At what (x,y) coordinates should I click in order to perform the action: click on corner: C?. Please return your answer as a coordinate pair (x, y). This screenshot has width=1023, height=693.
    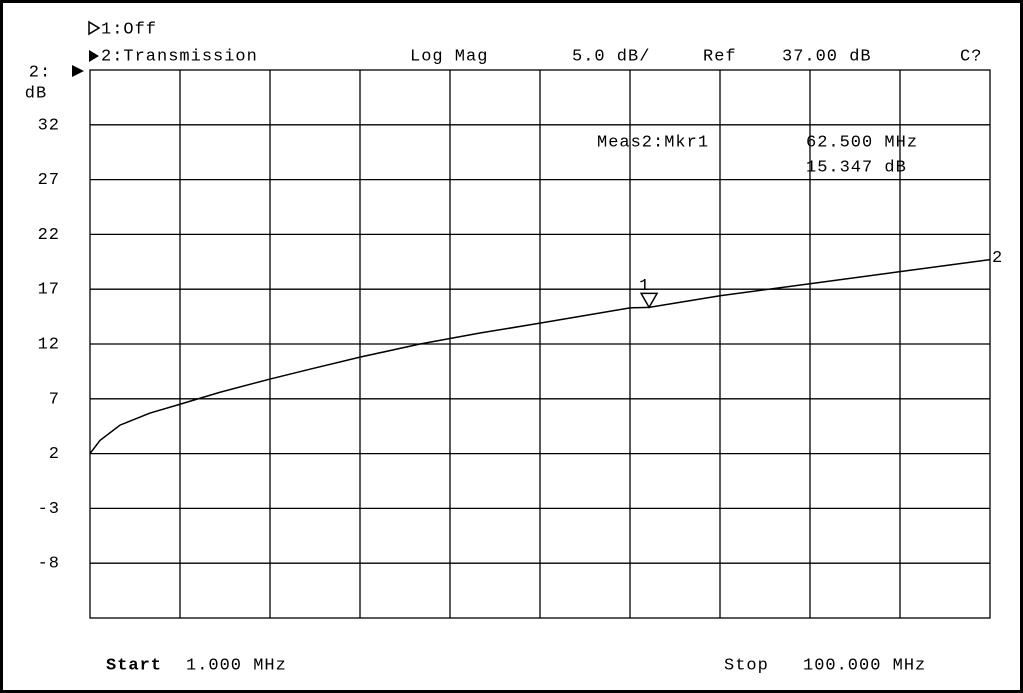
    Looking at the image, I should click on (971, 56).